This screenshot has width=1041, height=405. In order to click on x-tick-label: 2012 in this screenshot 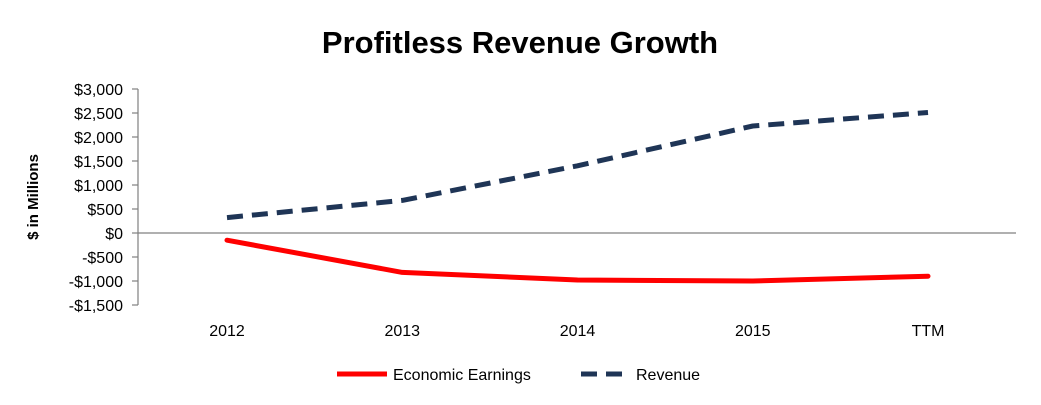, I will do `click(227, 331)`.